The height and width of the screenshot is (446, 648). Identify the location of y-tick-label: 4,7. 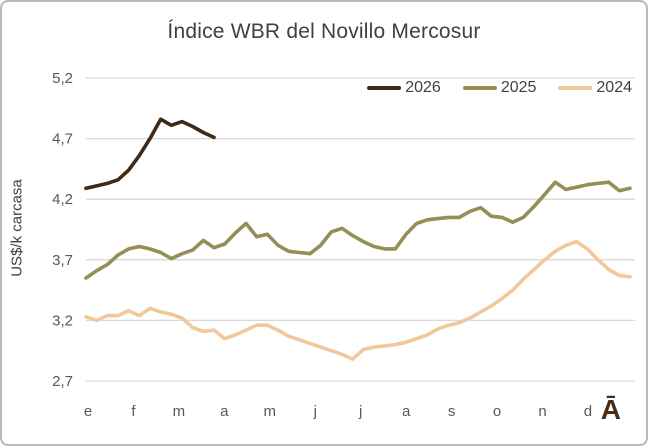
(62, 139).